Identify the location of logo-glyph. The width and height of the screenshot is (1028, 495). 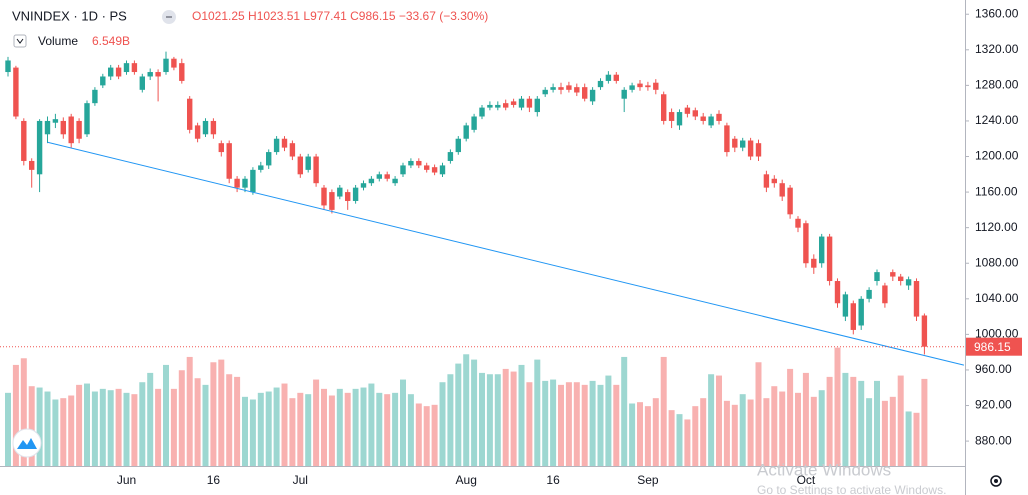
(27, 443).